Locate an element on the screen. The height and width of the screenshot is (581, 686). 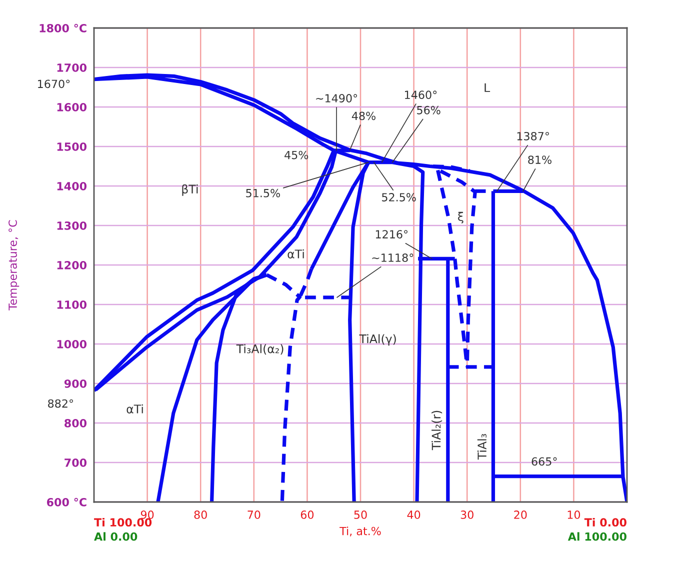
y-tick-label: 1400 is located at coordinates (72, 186).